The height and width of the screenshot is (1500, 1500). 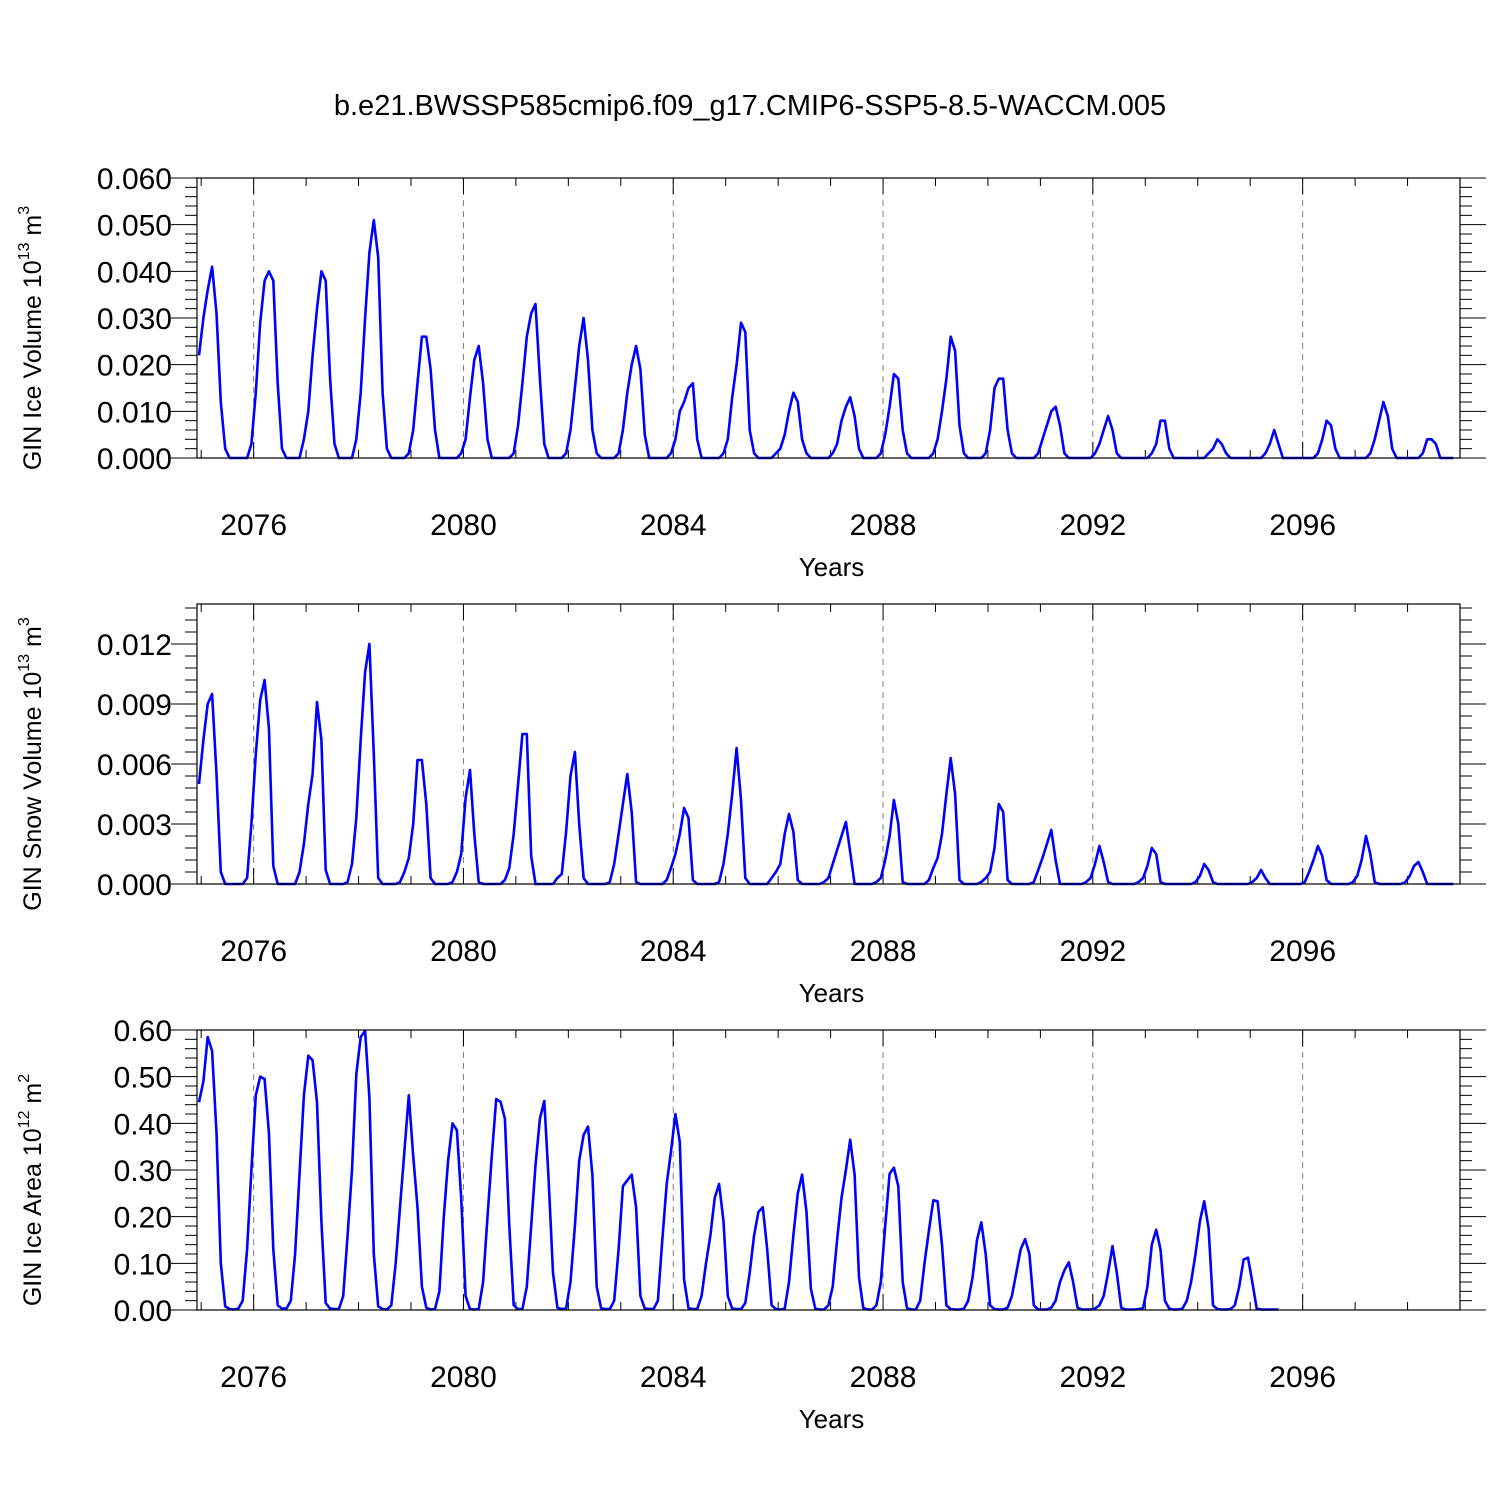 I want to click on y-axis-label: GIN Ice Area 1012 m2, so click(x=31, y=1190).